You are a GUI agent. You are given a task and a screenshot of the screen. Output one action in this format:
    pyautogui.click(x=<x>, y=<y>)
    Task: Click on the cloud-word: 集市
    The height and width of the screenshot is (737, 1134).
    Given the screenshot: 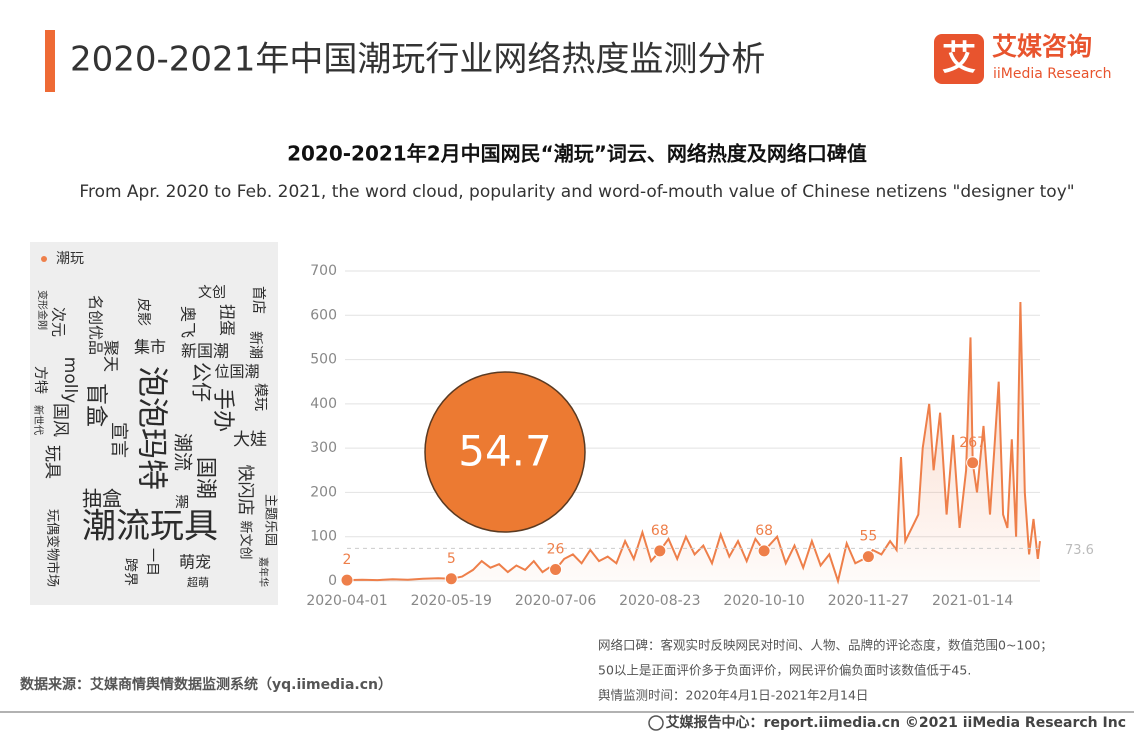 What is the action you would take?
    pyautogui.click(x=150, y=347)
    